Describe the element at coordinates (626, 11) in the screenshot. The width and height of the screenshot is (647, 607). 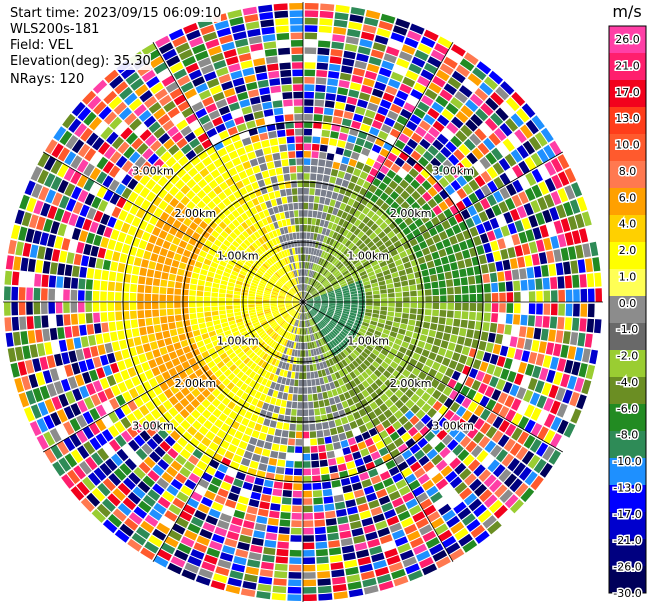
I see `colorbar-unit-label: m/s` at that location.